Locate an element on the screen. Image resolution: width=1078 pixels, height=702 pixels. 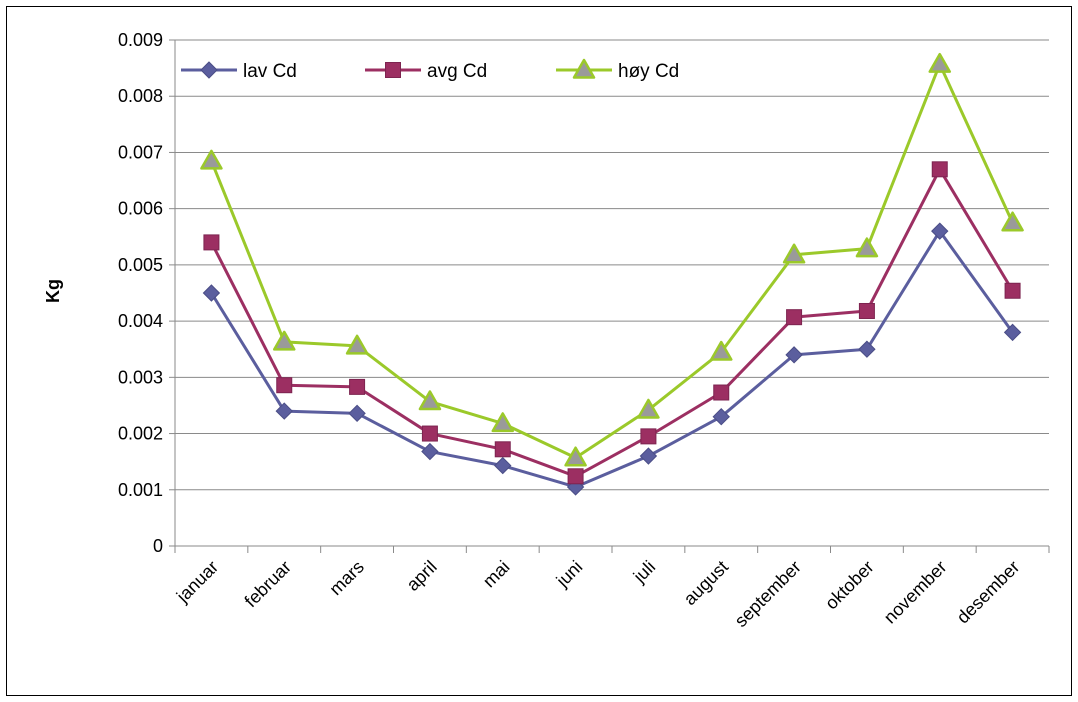
x-tick-label: juni is located at coordinates (569, 574).